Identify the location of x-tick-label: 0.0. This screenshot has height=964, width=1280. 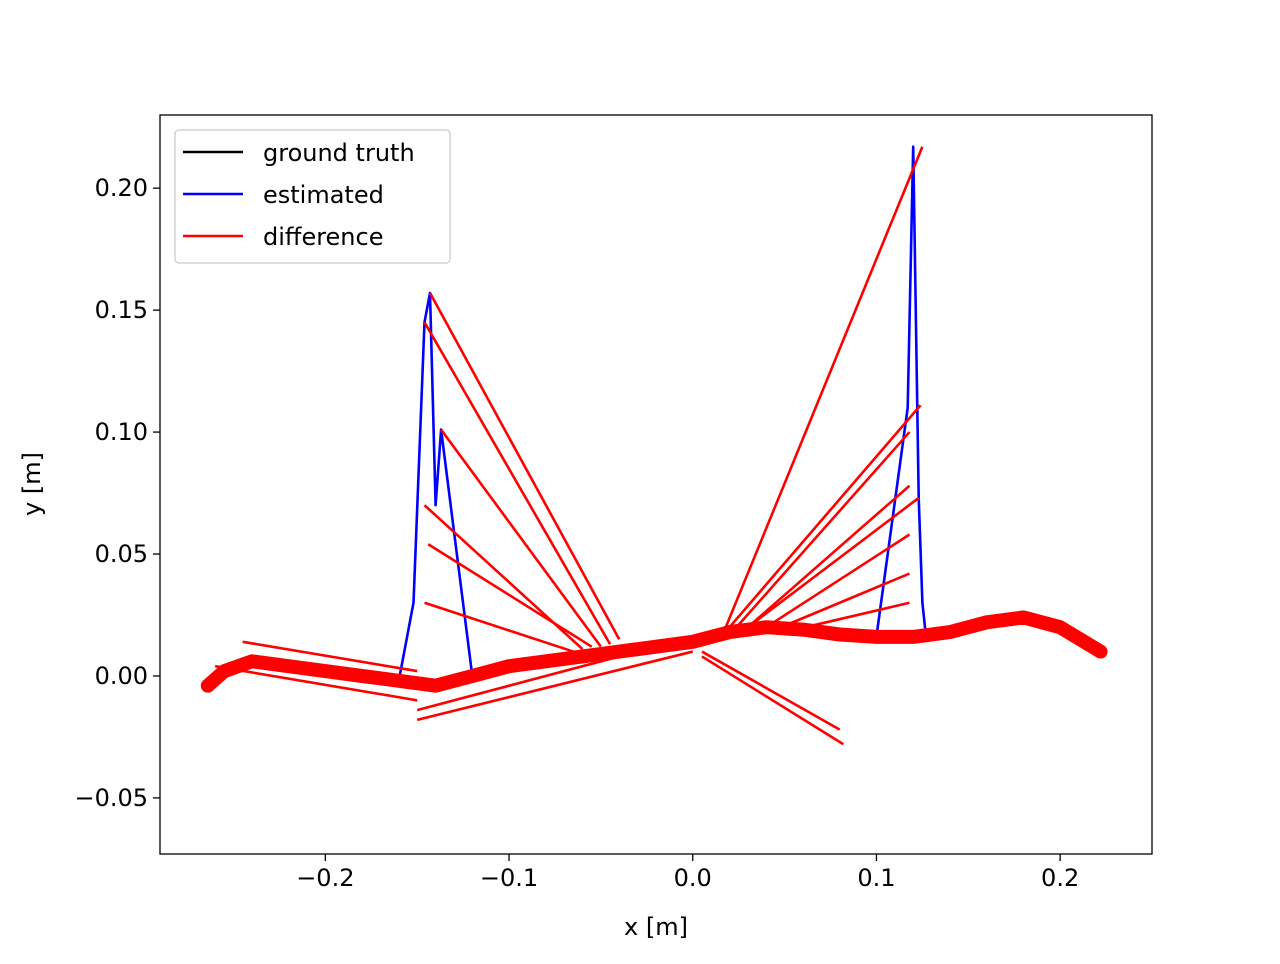
(693, 878).